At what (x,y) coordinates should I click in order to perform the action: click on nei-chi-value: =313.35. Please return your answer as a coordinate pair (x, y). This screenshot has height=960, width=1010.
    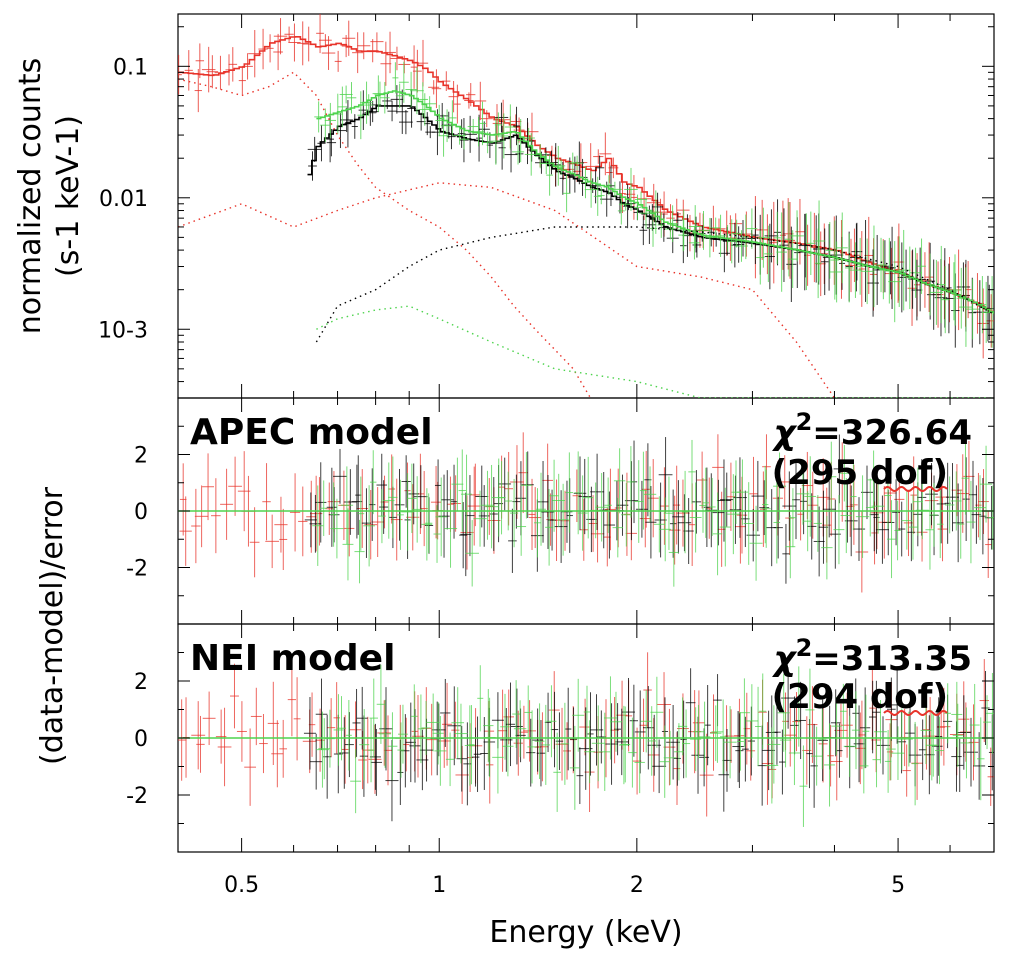
    Looking at the image, I should click on (892, 659).